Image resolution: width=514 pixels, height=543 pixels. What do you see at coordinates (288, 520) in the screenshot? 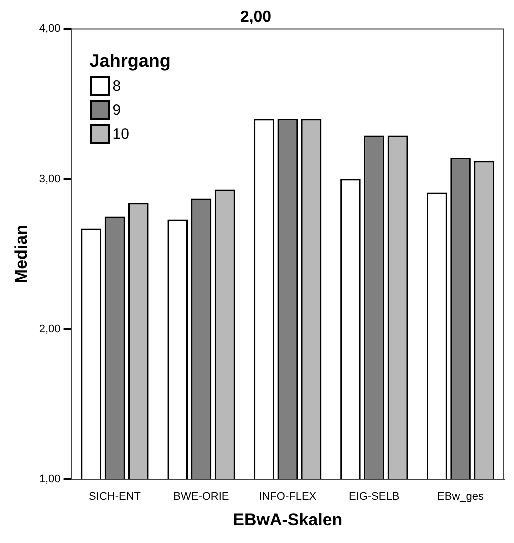
I see `x-axis-title: EBwA-Skalen` at bounding box center [288, 520].